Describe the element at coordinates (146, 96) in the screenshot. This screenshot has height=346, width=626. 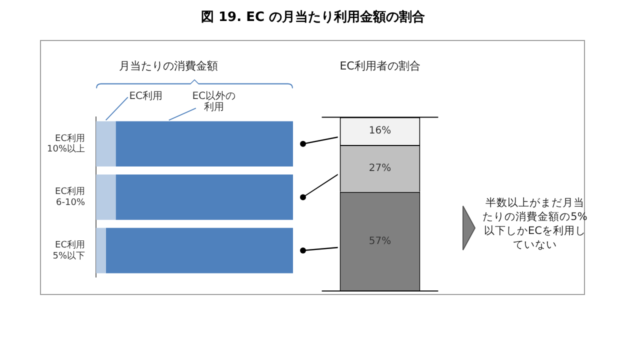
I see `text: EC利用` at that location.